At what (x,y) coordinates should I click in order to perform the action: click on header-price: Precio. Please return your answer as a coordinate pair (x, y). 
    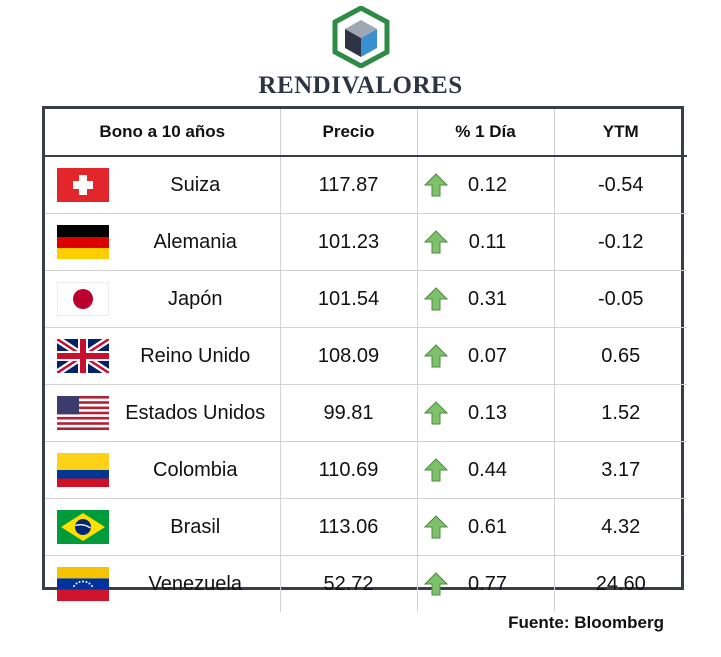
    Looking at the image, I should click on (349, 133).